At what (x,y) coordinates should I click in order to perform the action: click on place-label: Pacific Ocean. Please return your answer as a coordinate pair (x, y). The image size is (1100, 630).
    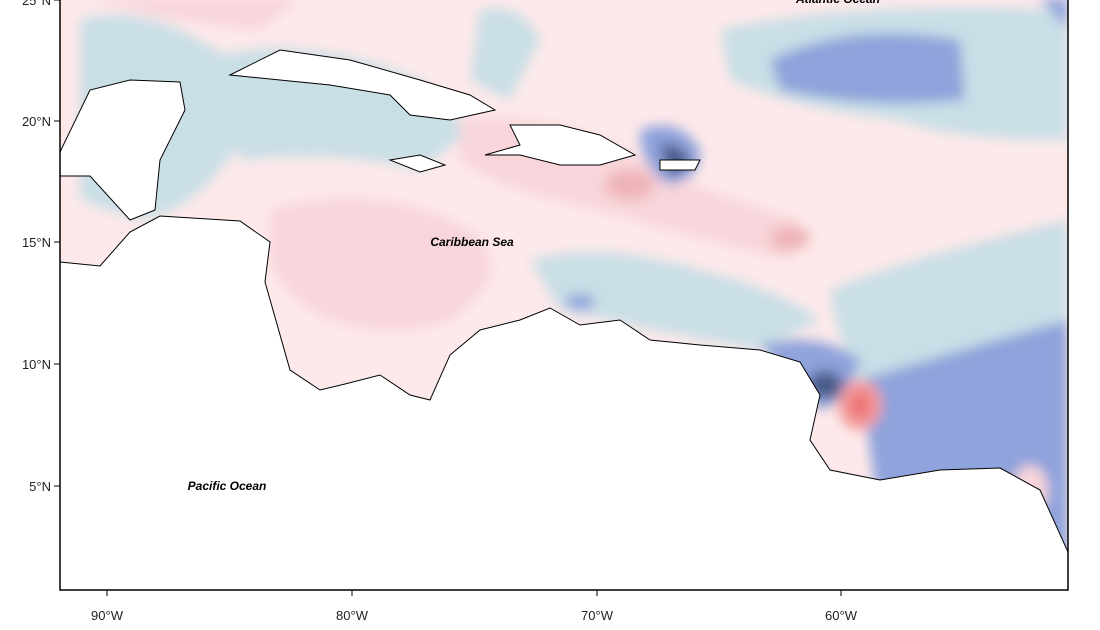
    Looking at the image, I should click on (227, 486).